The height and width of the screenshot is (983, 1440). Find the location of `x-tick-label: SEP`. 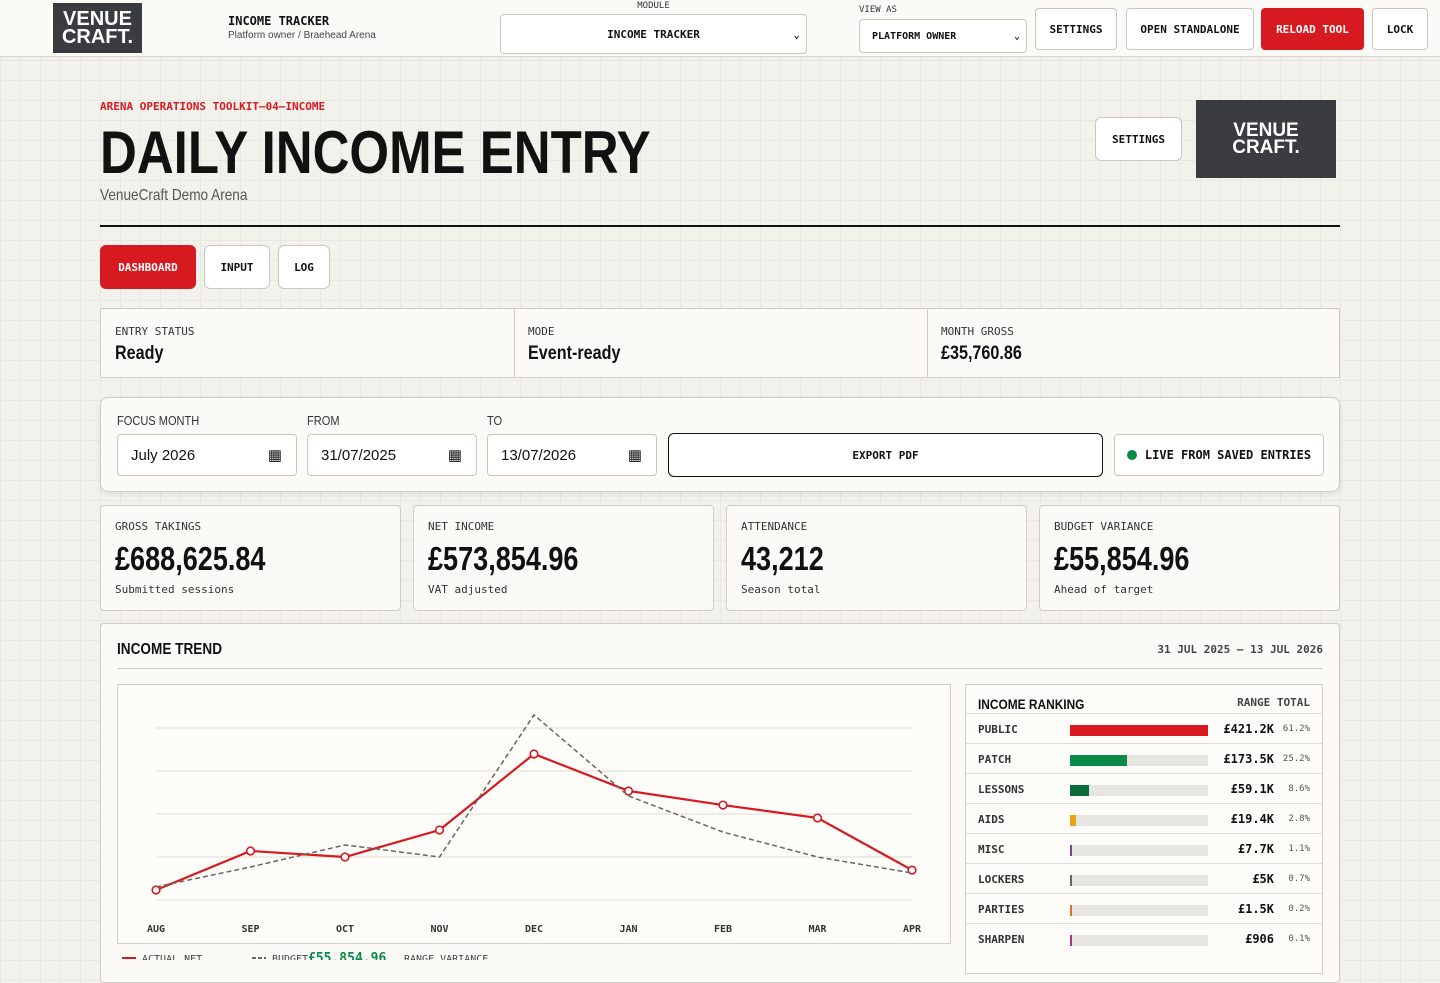

x-tick-label: SEP is located at coordinates (250, 929).